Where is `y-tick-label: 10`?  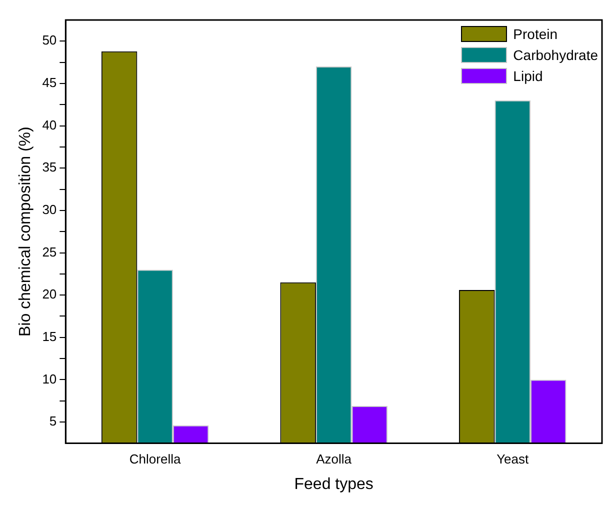 y-tick-label: 10 is located at coordinates (49, 378).